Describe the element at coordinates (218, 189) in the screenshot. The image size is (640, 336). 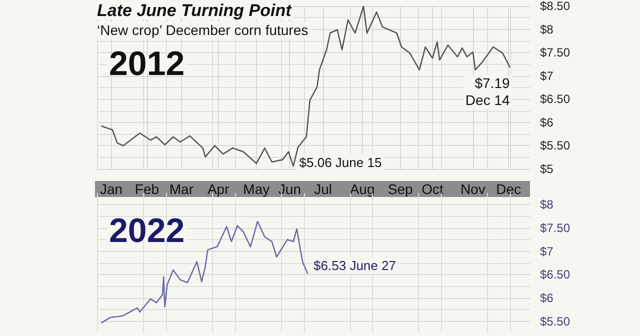
I see `x-tick-label: Apr` at that location.